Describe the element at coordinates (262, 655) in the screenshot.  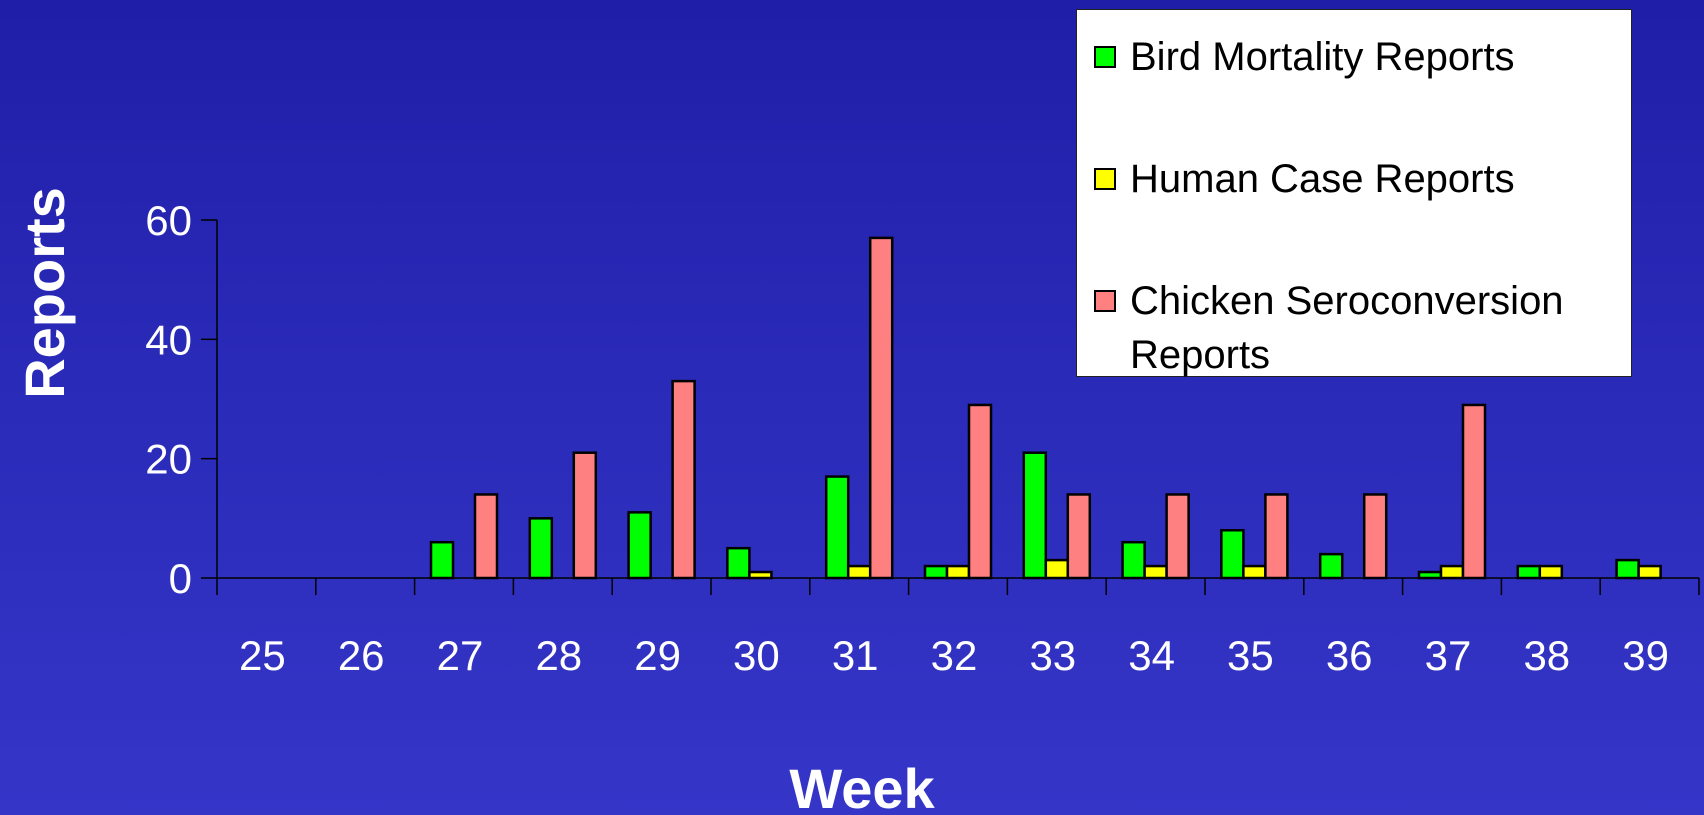
I see `x-tick-label: 25` at that location.